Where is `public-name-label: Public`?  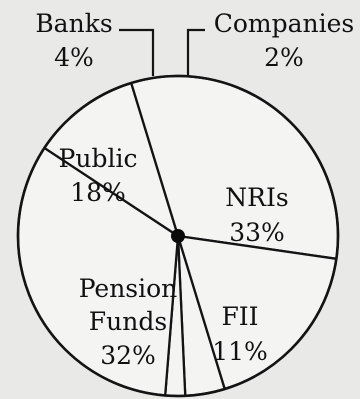 public-name-label: Public is located at coordinates (98, 158).